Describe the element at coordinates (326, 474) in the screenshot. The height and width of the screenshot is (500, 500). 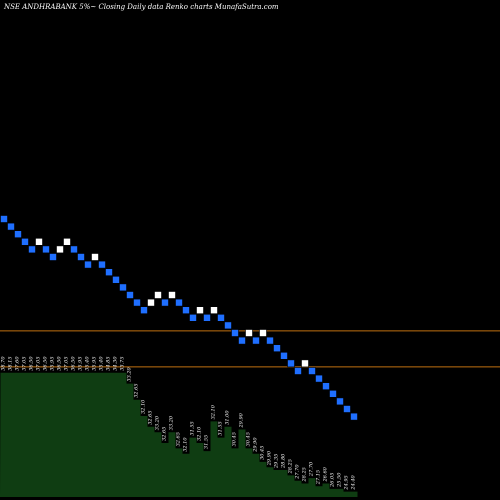
I see `price-label: 26.60` at that location.